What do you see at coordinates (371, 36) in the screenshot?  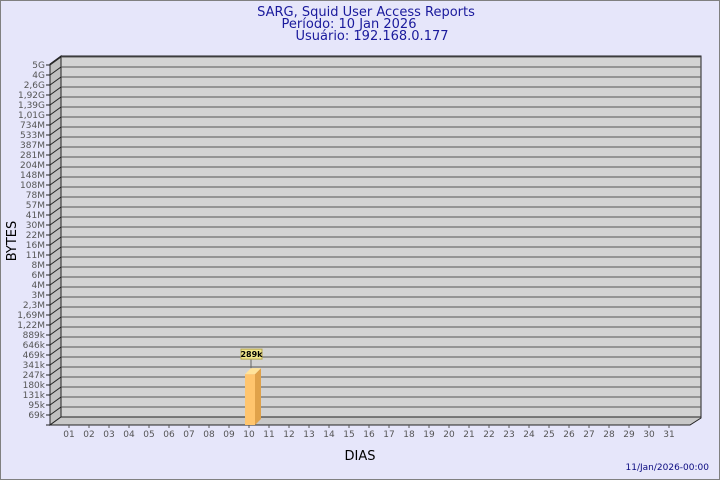 I see `chart-user: Usuário: 192.168.0.177` at bounding box center [371, 36].